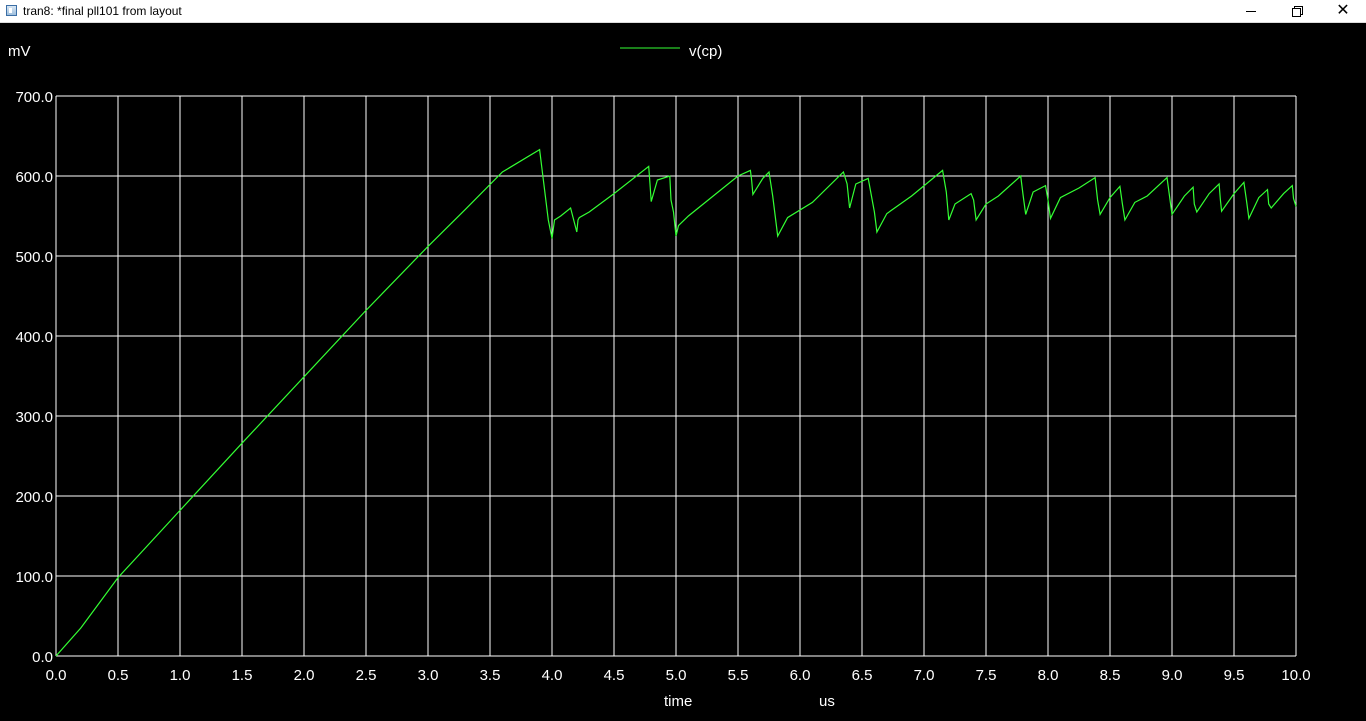 The image size is (1366, 721). I want to click on y-tick-label: 100.0, so click(34, 577).